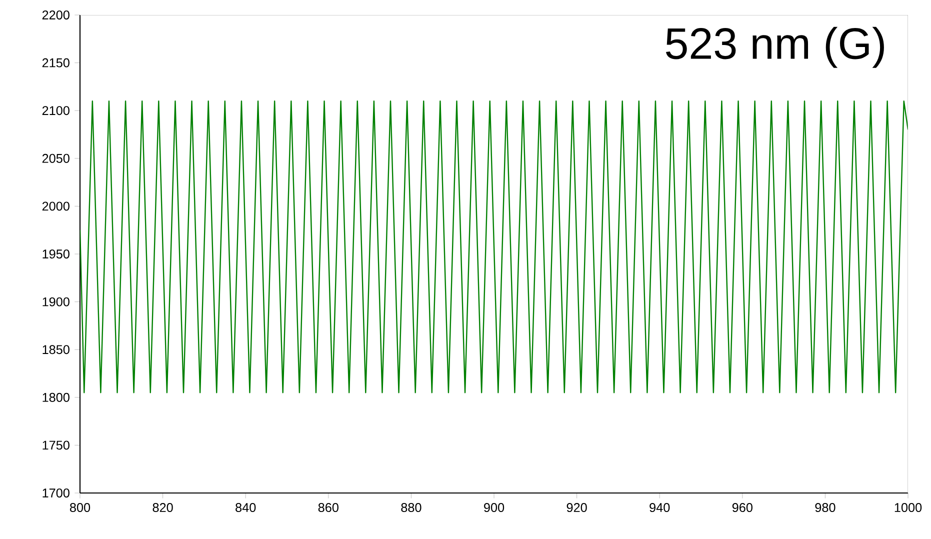 The width and height of the screenshot is (931, 539). Describe the element at coordinates (825, 507) in the screenshot. I see `x-tick-label: 980` at that location.